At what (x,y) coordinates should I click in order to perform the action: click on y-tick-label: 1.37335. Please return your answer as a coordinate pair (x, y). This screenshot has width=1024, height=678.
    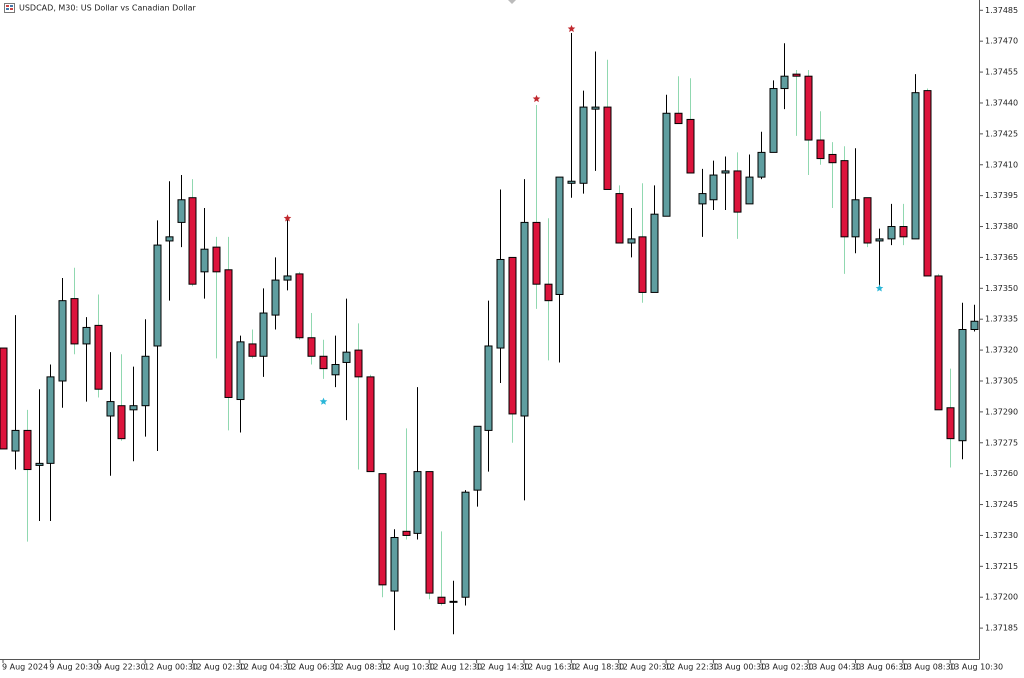
    Looking at the image, I should click on (1001, 319).